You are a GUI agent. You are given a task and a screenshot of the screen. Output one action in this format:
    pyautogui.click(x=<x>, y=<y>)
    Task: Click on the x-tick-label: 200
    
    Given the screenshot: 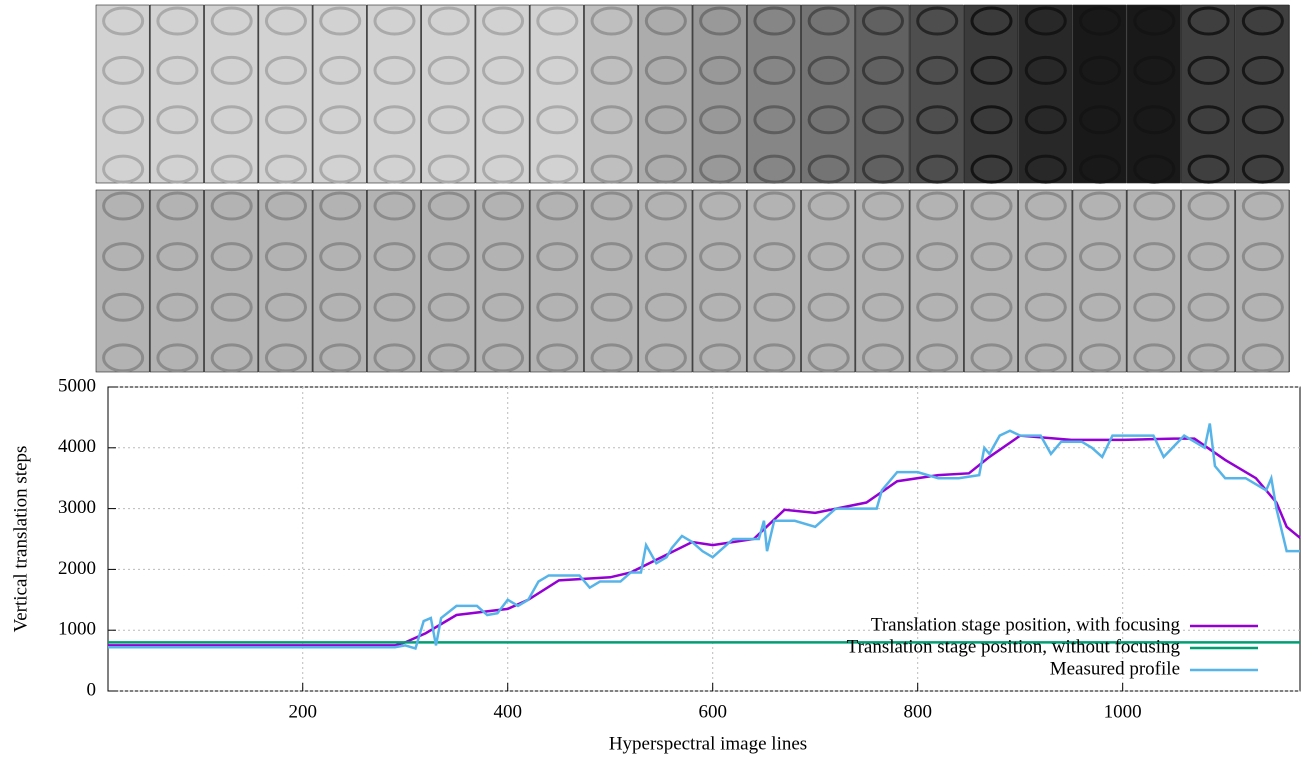 What is the action you would take?
    pyautogui.click(x=302, y=711)
    